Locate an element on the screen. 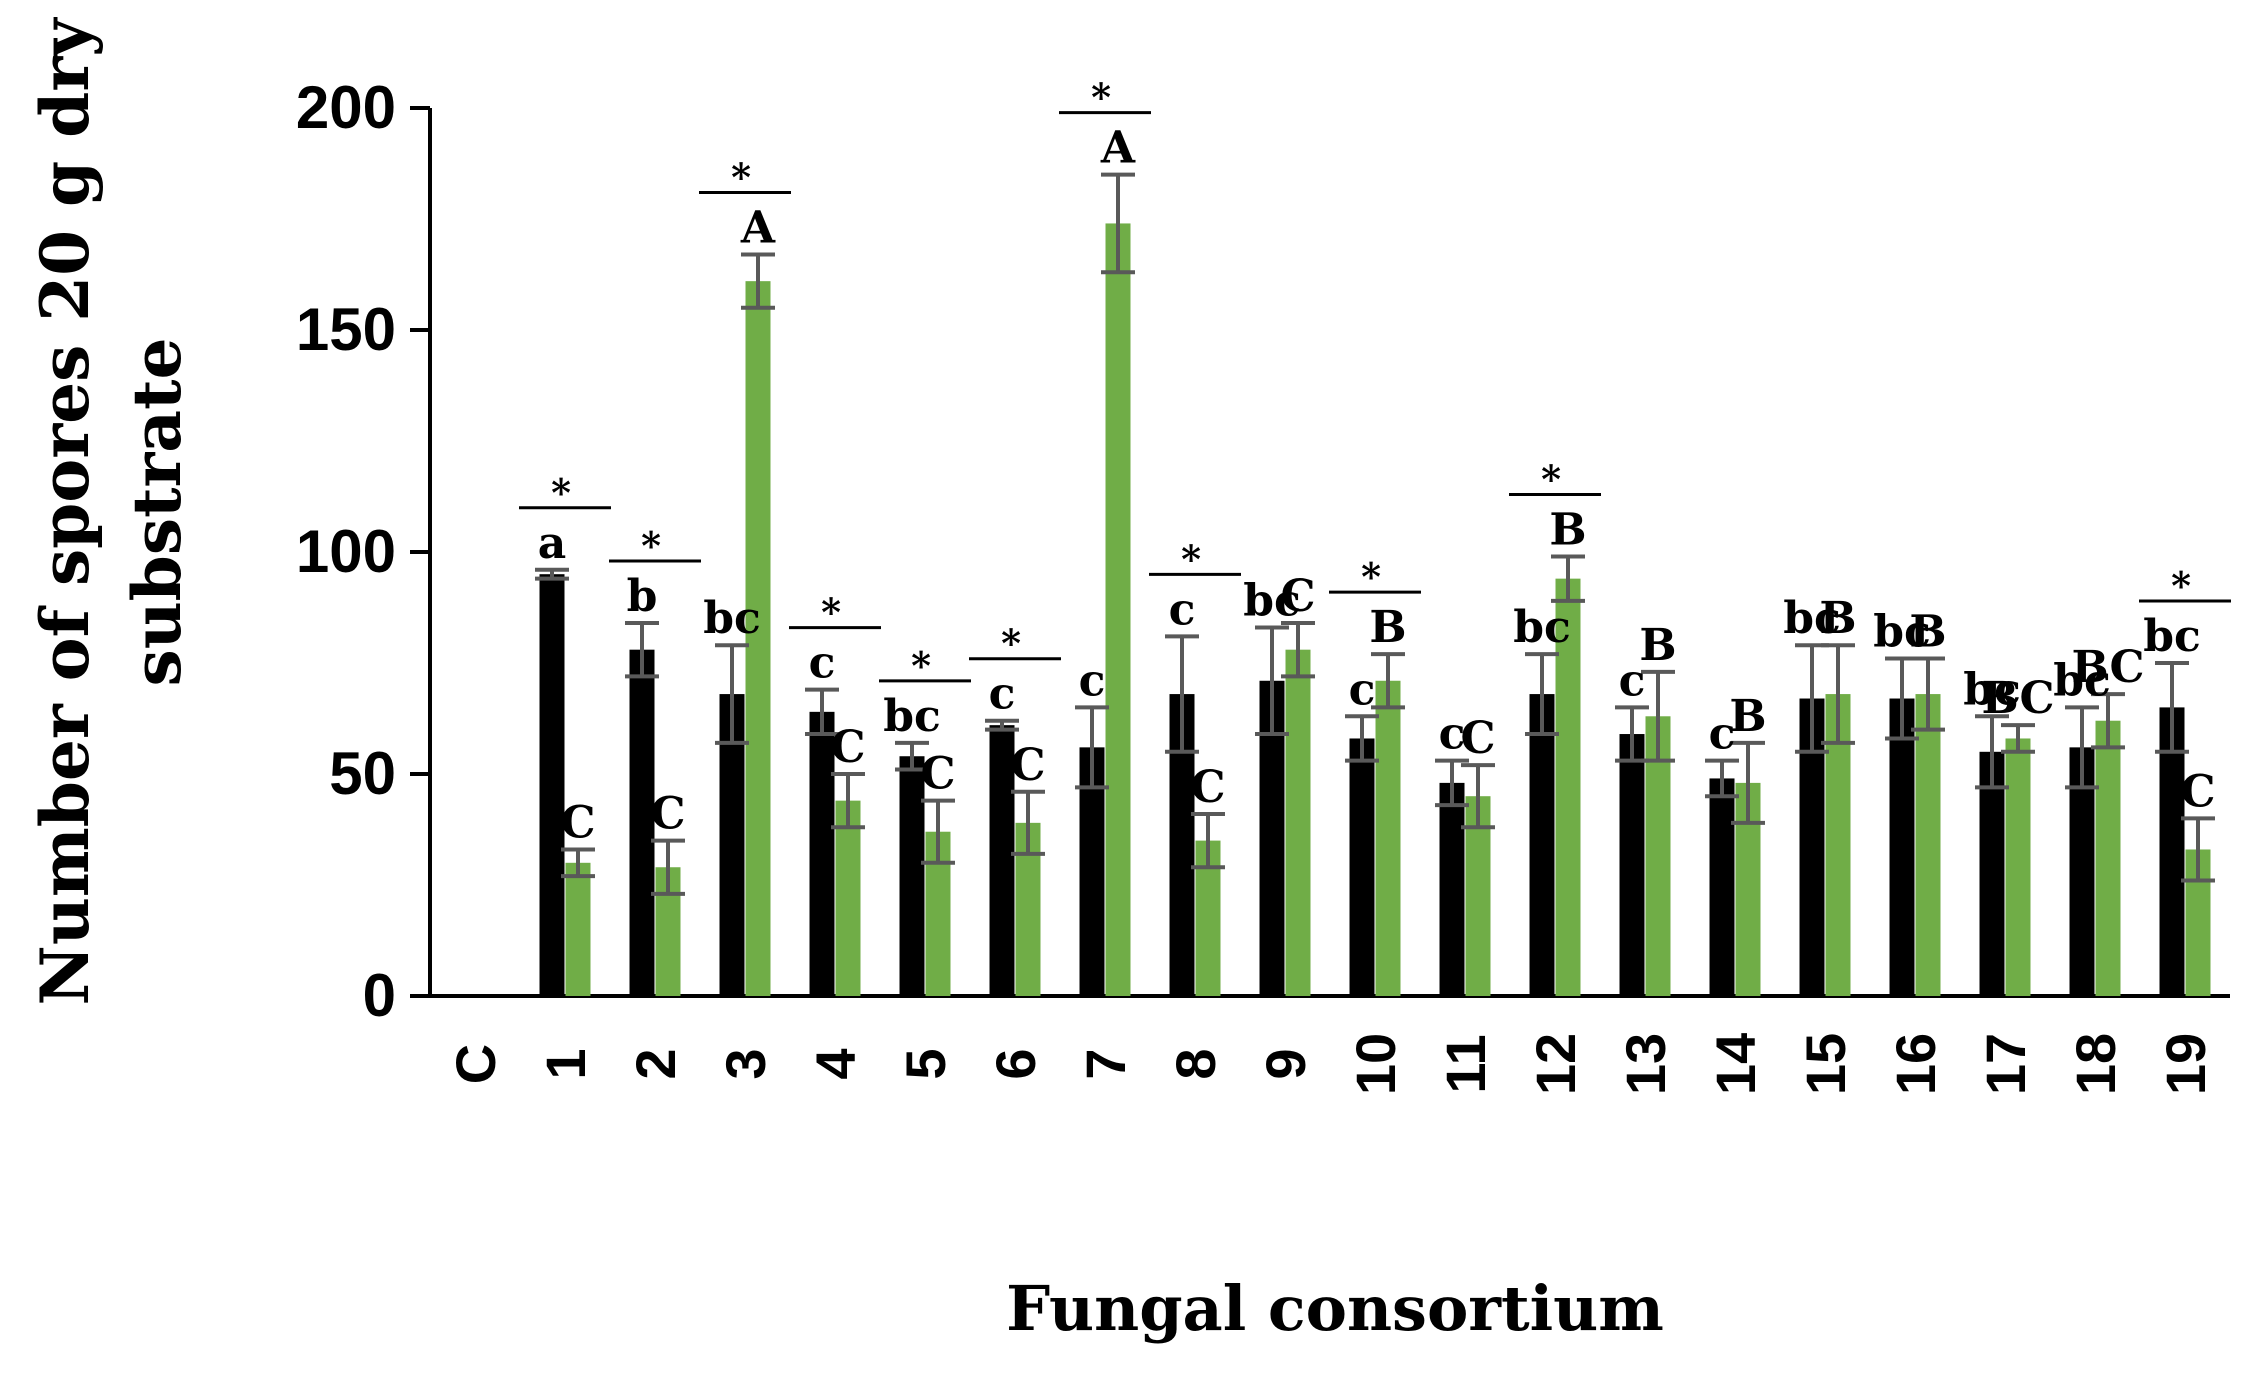 This screenshot has width=2267, height=1375. x-tick-label: 6 is located at coordinates (1015, 1063).